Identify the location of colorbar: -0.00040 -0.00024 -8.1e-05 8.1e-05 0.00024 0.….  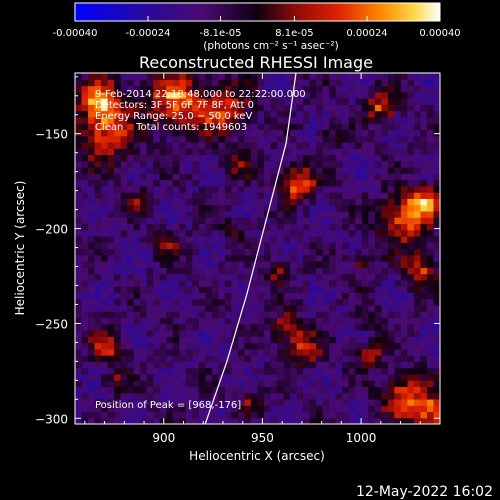
(257, 27).